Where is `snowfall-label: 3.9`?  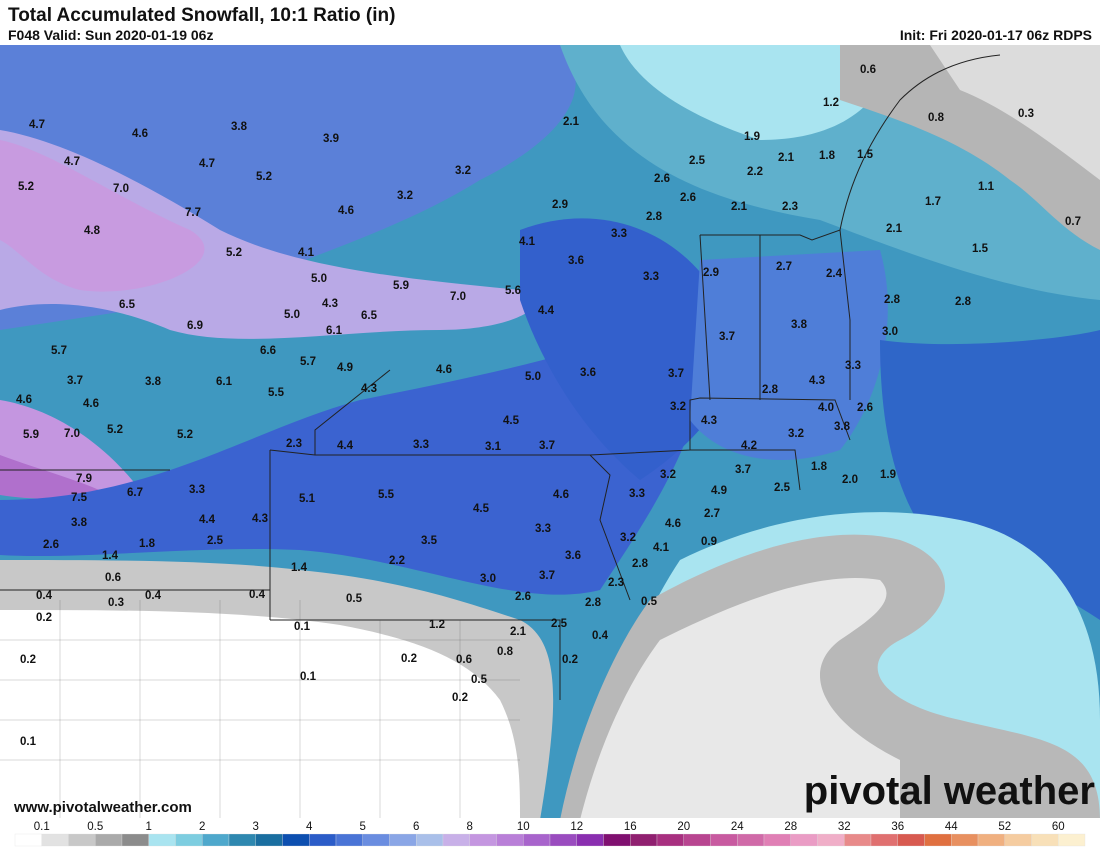
snowfall-label: 3.9 is located at coordinates (331, 139).